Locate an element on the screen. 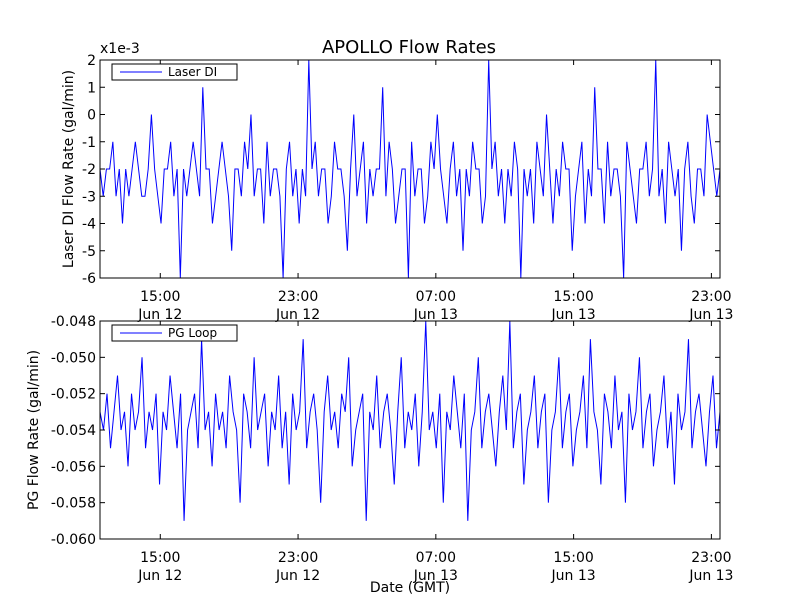 This screenshot has width=800, height=600. legend-label: PG Loop is located at coordinates (192, 333).